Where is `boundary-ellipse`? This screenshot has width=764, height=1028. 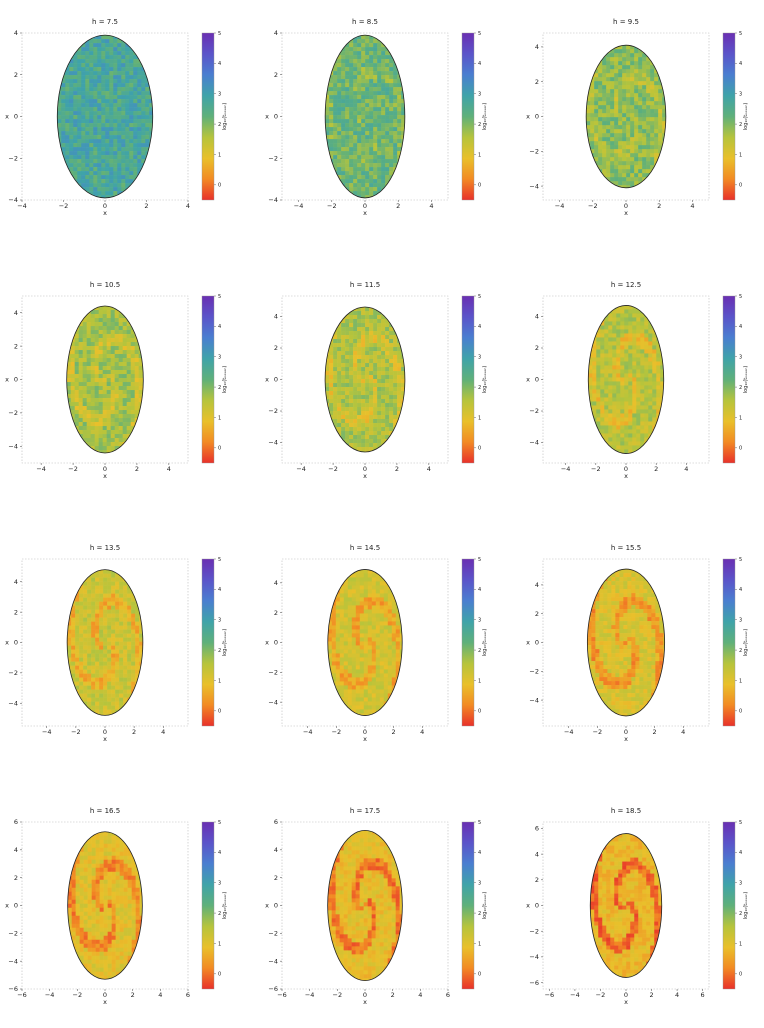 boundary-ellipse is located at coordinates (105, 116).